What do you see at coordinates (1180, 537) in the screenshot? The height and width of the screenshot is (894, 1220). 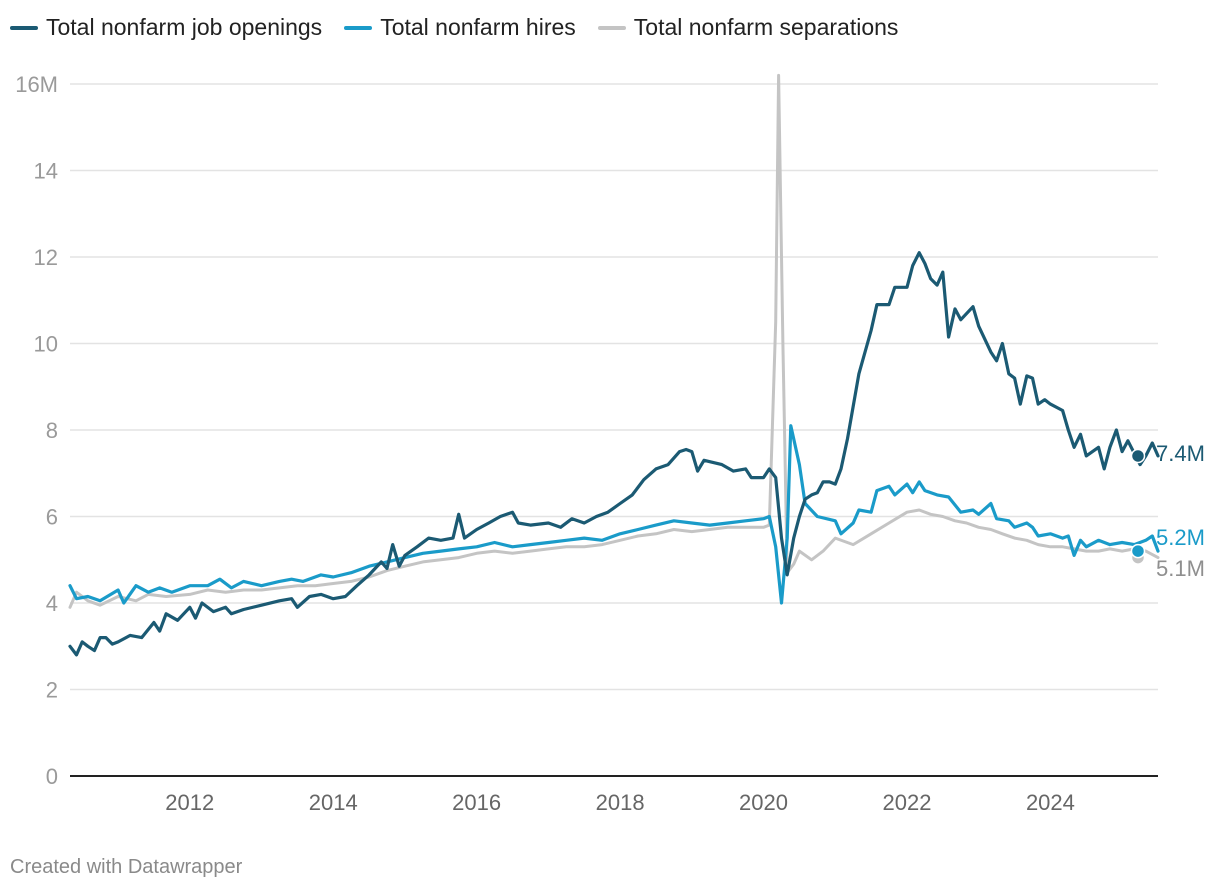 I see `end-label-hires: 5.2M` at bounding box center [1180, 537].